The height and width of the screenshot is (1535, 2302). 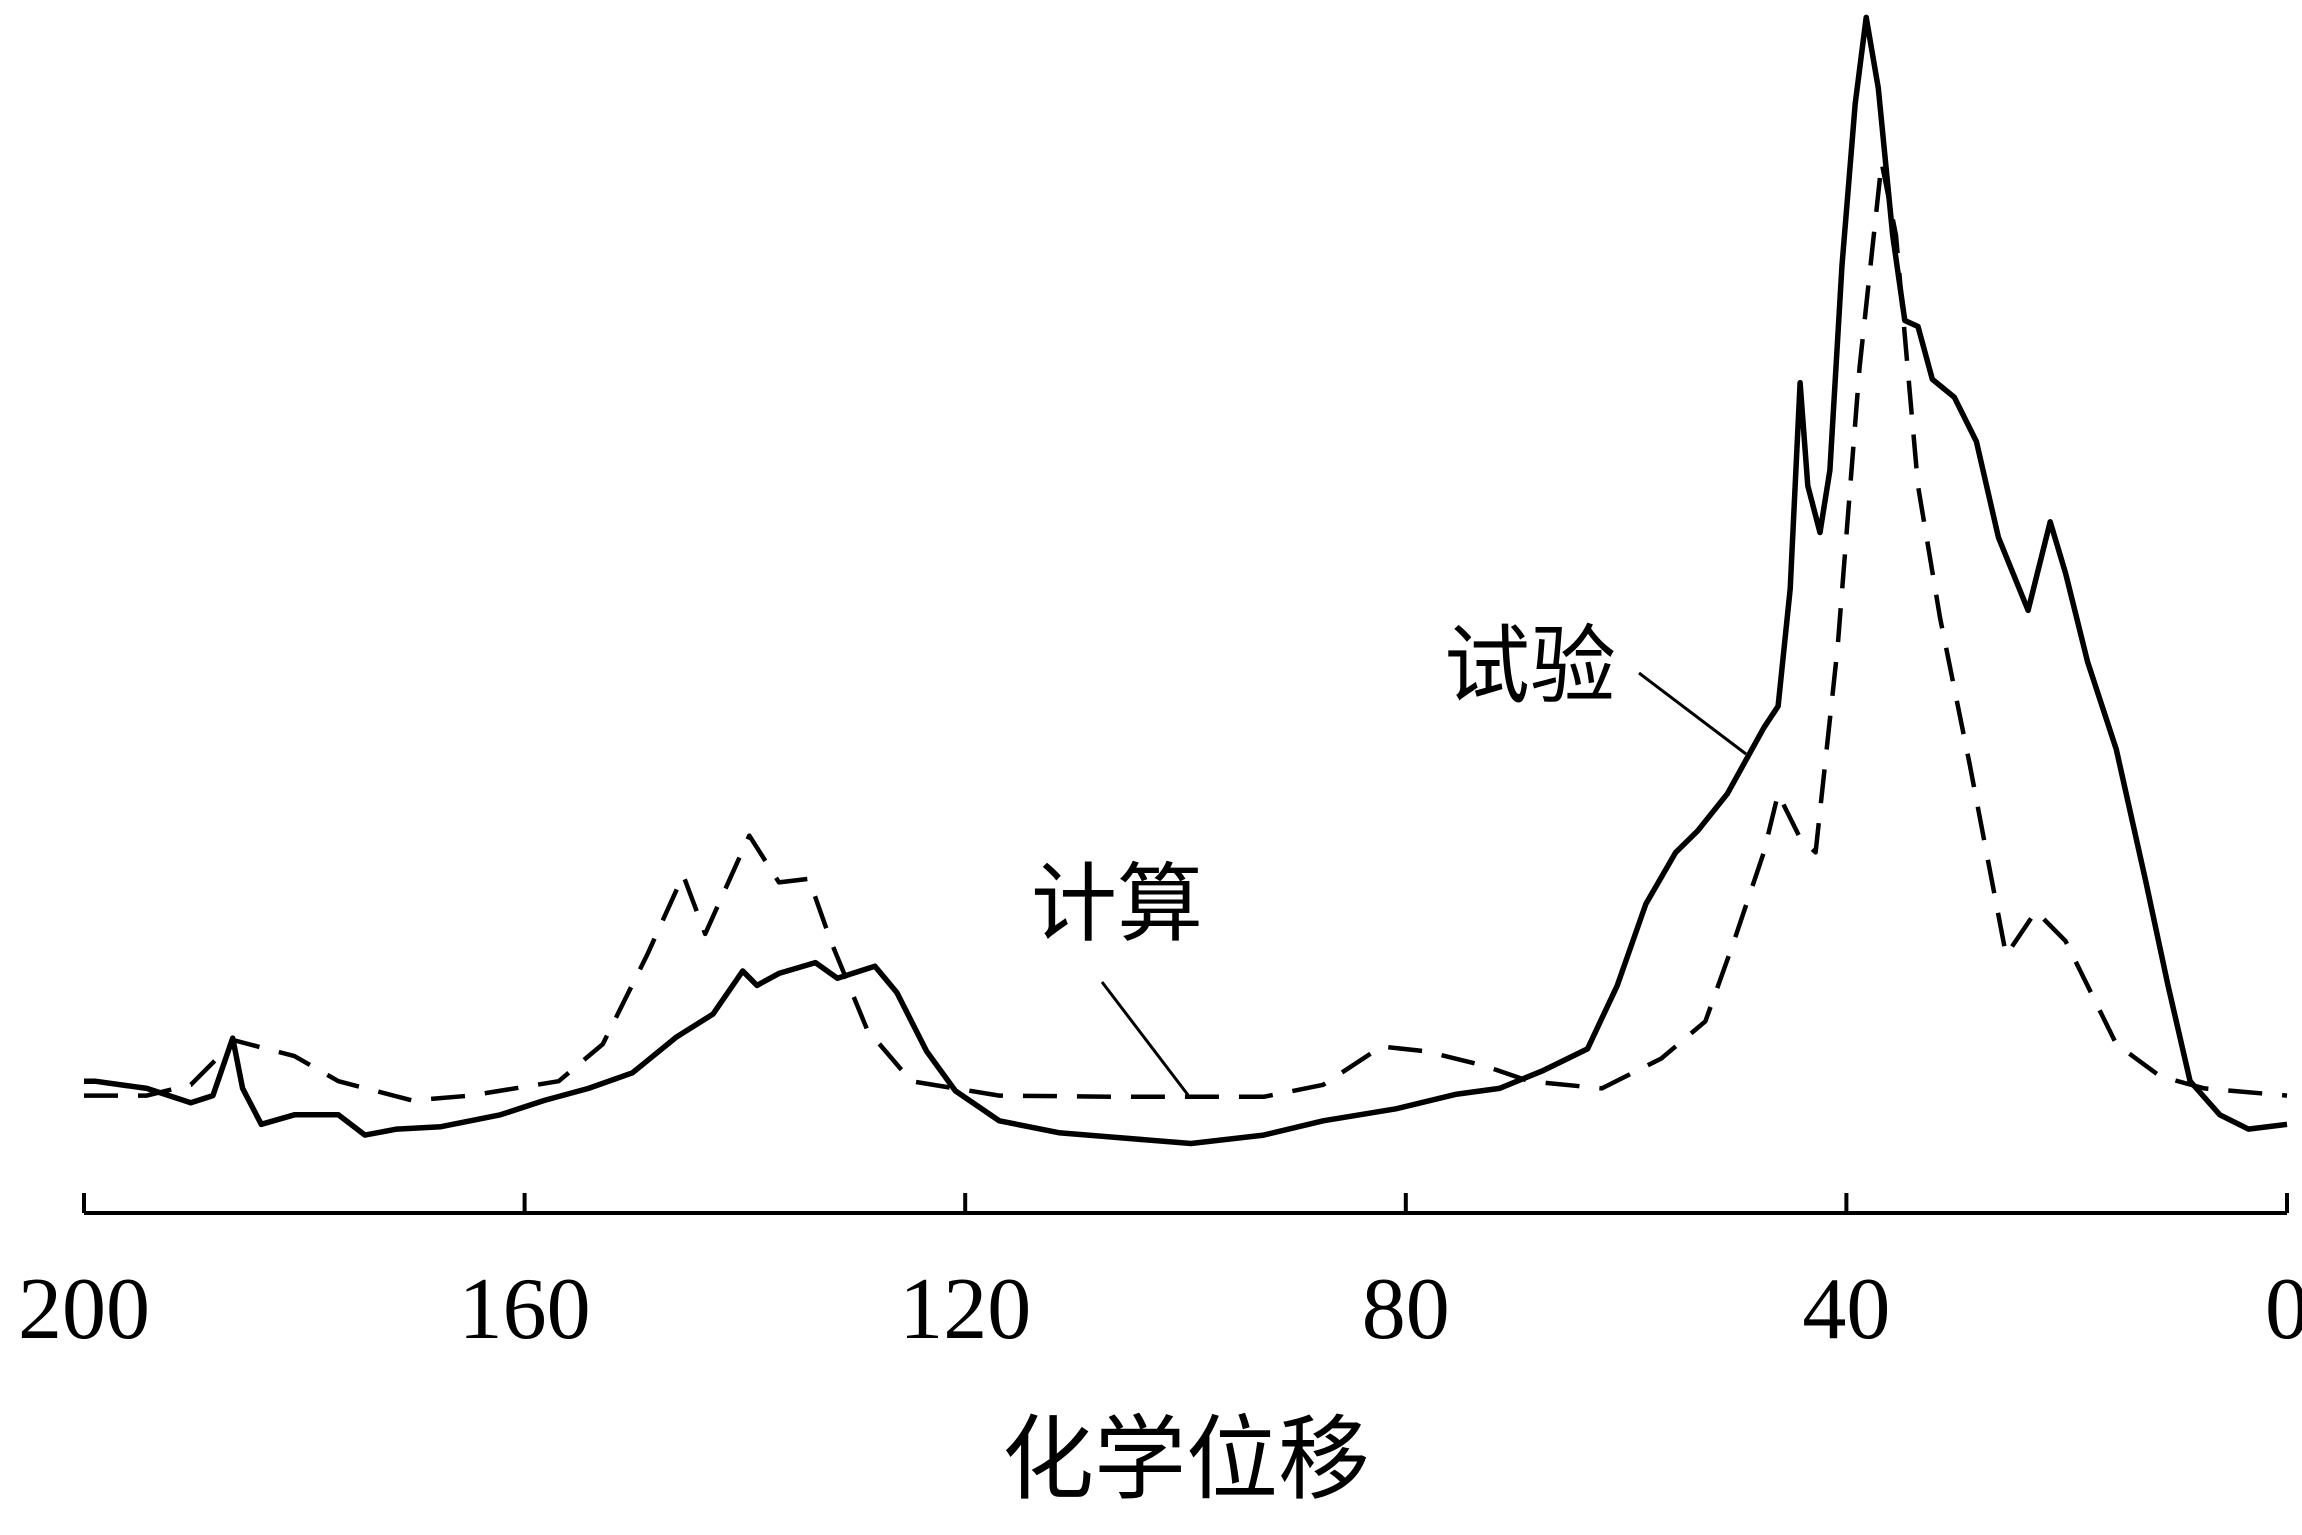 What do you see at coordinates (965, 1309) in the screenshot?
I see `x-tick-label: 120` at bounding box center [965, 1309].